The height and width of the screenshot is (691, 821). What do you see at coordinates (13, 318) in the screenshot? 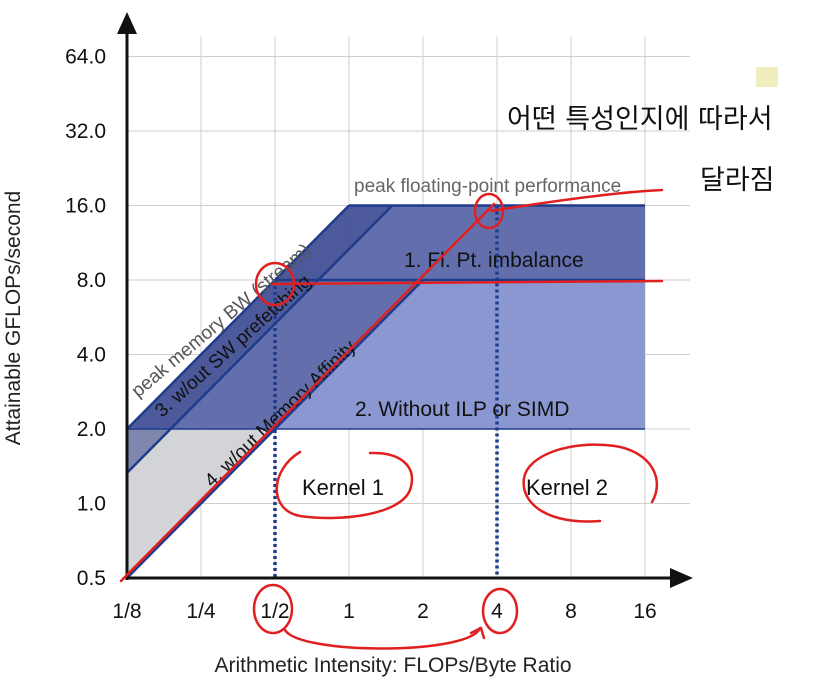
I see `y-axis-title: Attainable GFLOPs/second` at bounding box center [13, 318].